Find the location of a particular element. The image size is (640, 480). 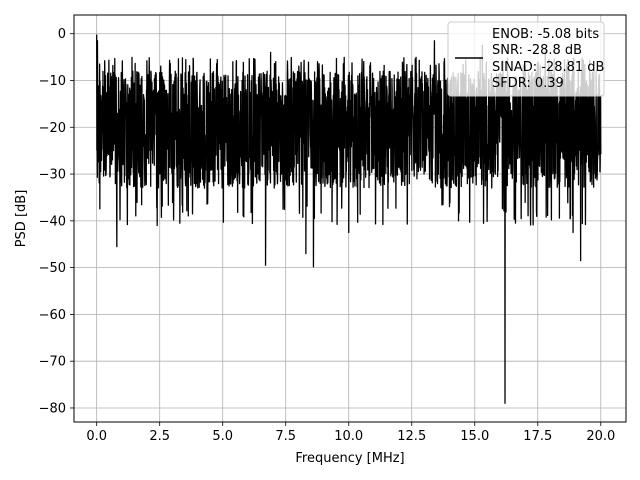

legend-entry-sfdr: SFDR: 0.39 is located at coordinates (528, 83).